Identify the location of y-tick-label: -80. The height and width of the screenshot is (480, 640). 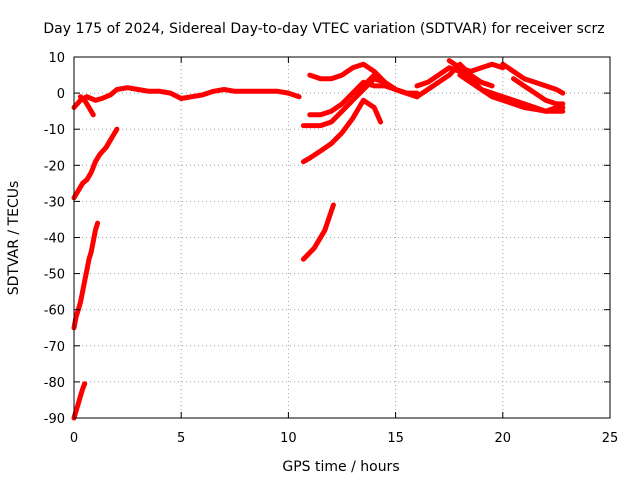
(54, 383).